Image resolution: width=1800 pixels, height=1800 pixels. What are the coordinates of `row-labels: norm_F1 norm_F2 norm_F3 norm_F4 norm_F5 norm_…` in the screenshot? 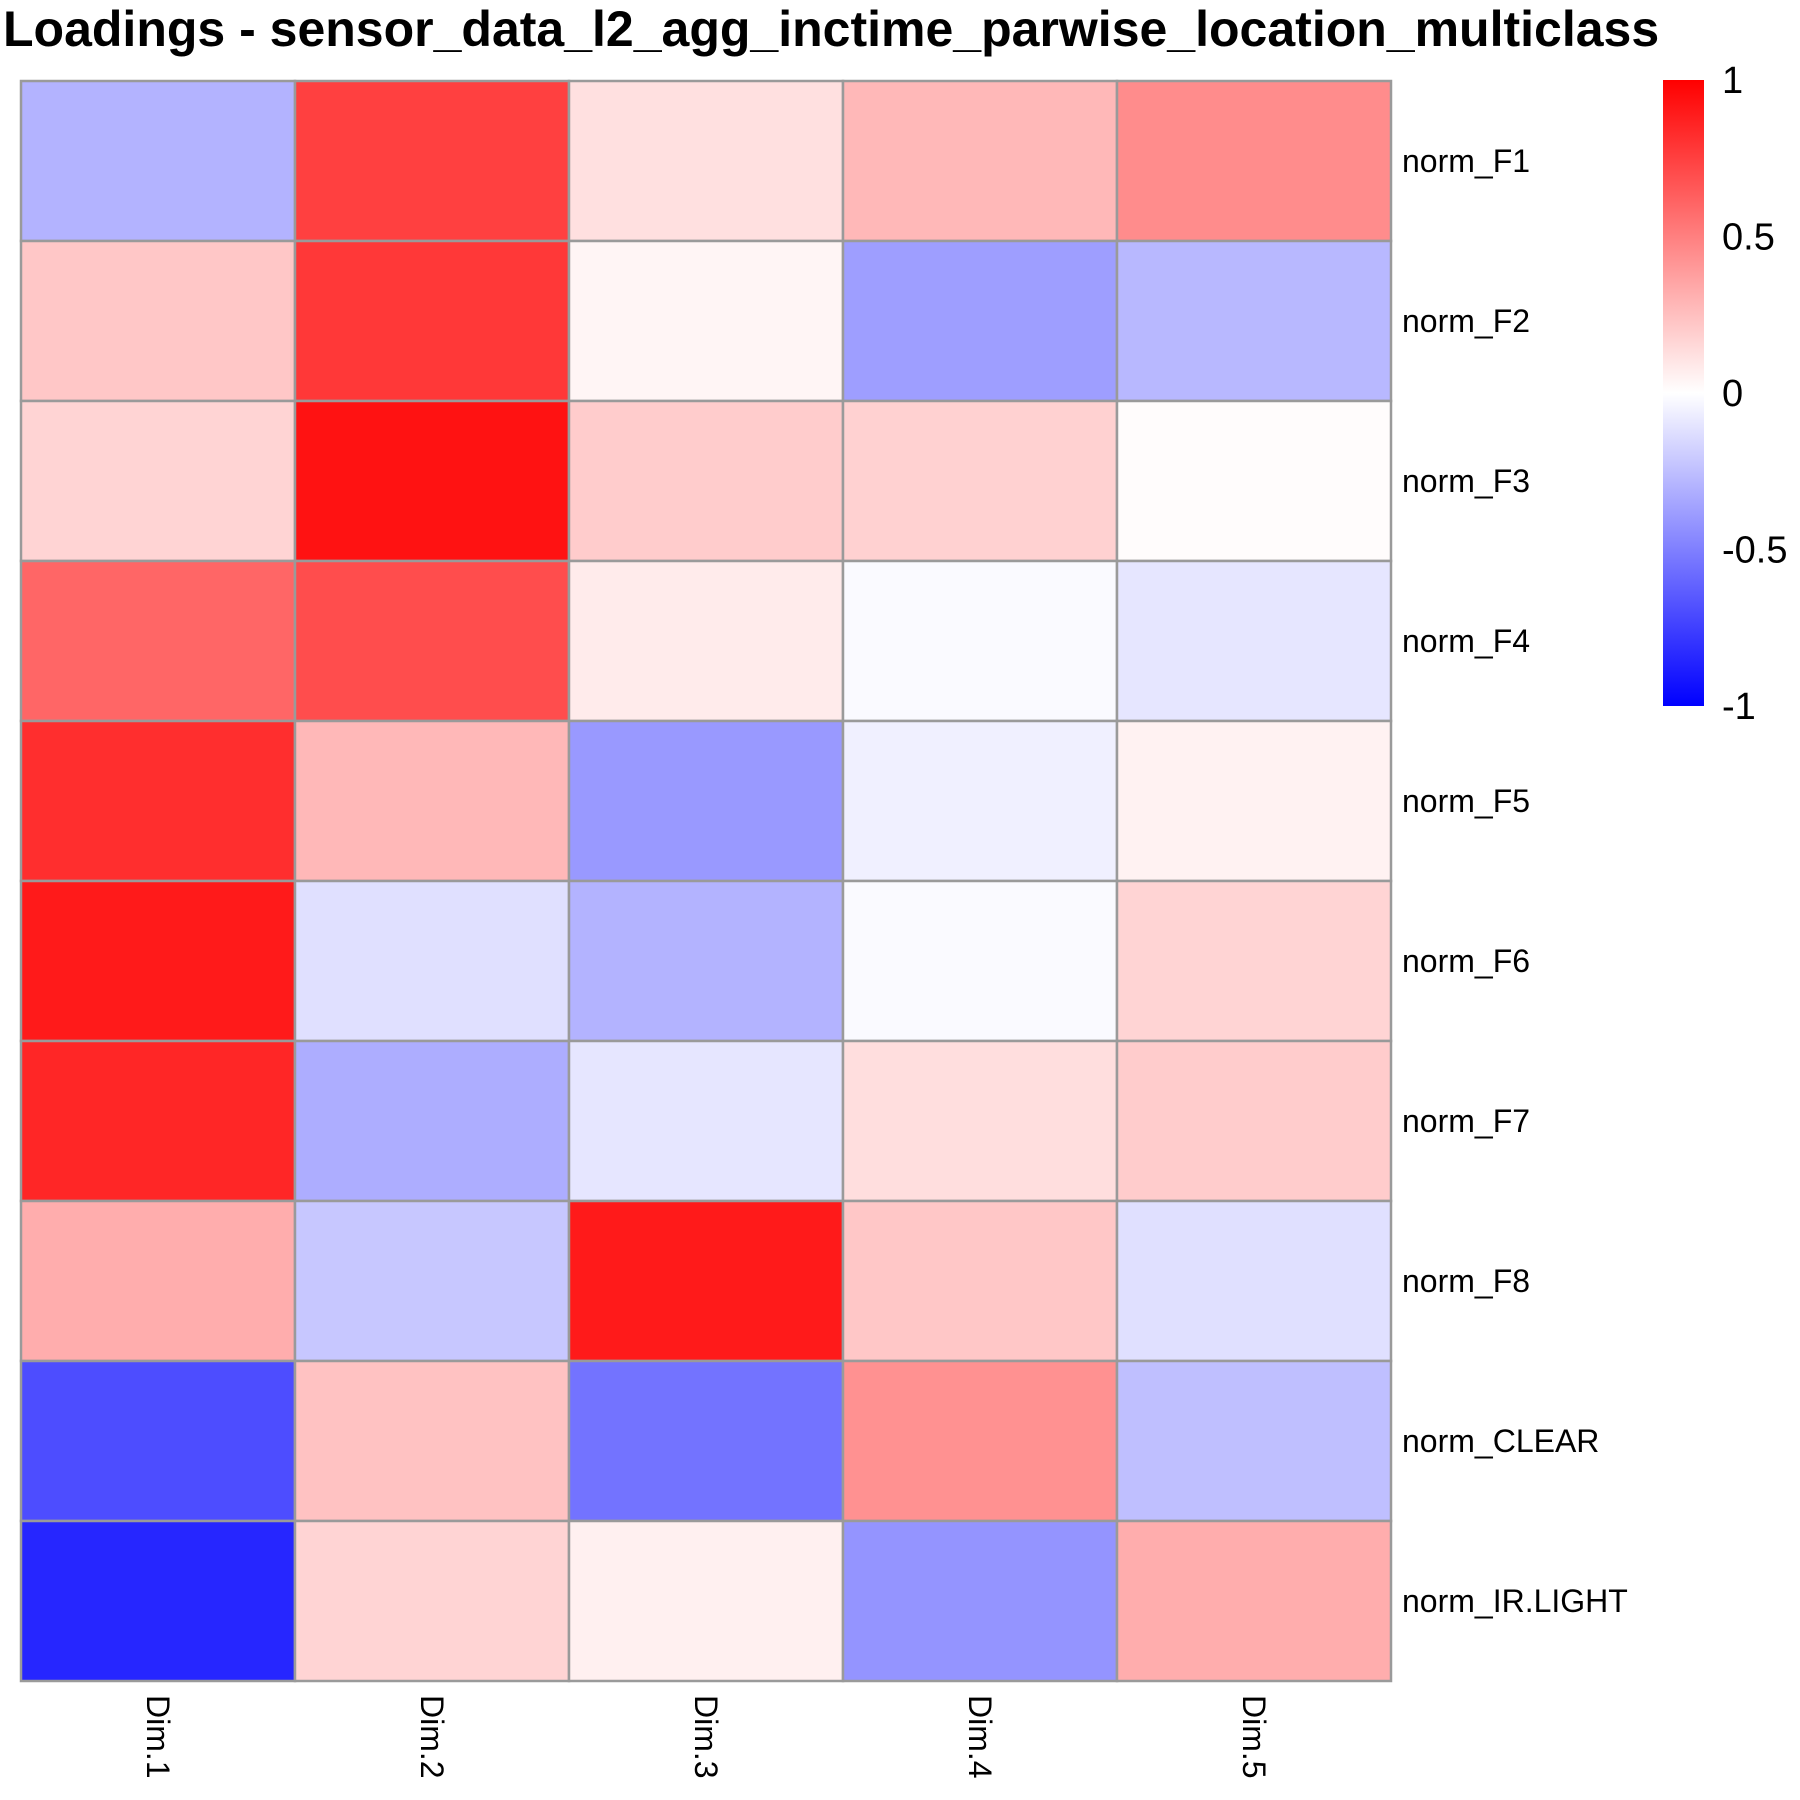 It's located at (1515, 881).